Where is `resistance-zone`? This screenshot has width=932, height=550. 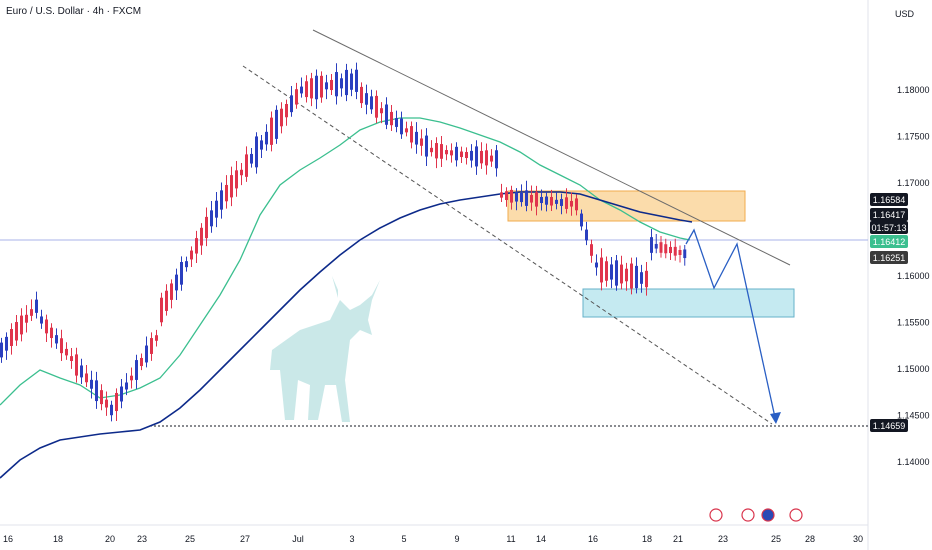
resistance-zone is located at coordinates (626, 206).